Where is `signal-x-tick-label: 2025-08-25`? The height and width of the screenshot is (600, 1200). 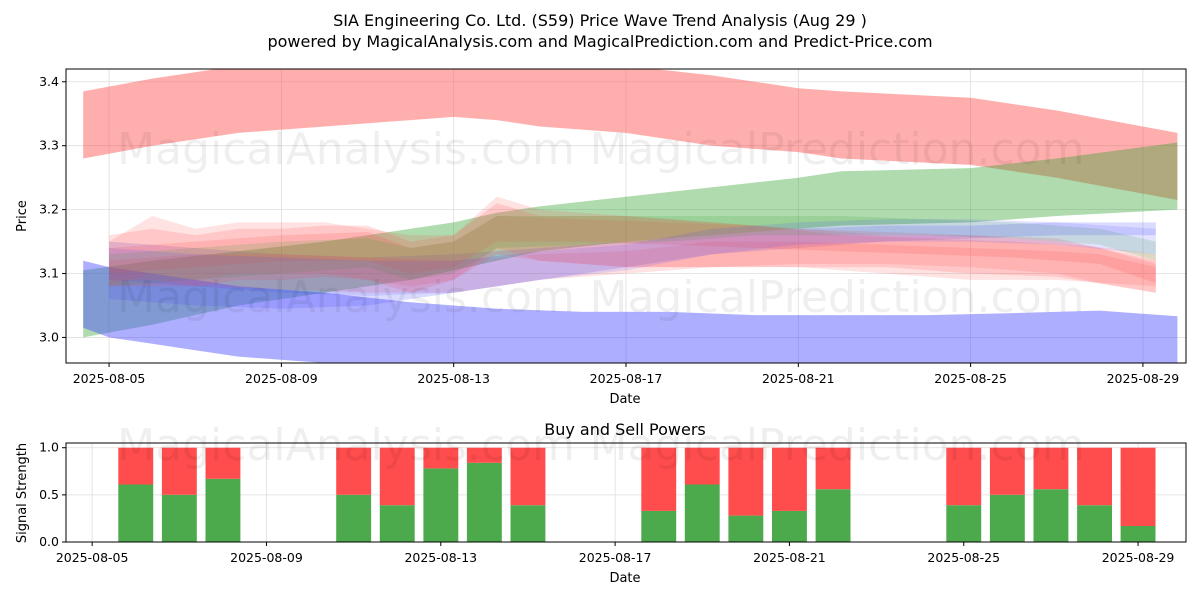 signal-x-tick-label: 2025-08-25 is located at coordinates (963, 557).